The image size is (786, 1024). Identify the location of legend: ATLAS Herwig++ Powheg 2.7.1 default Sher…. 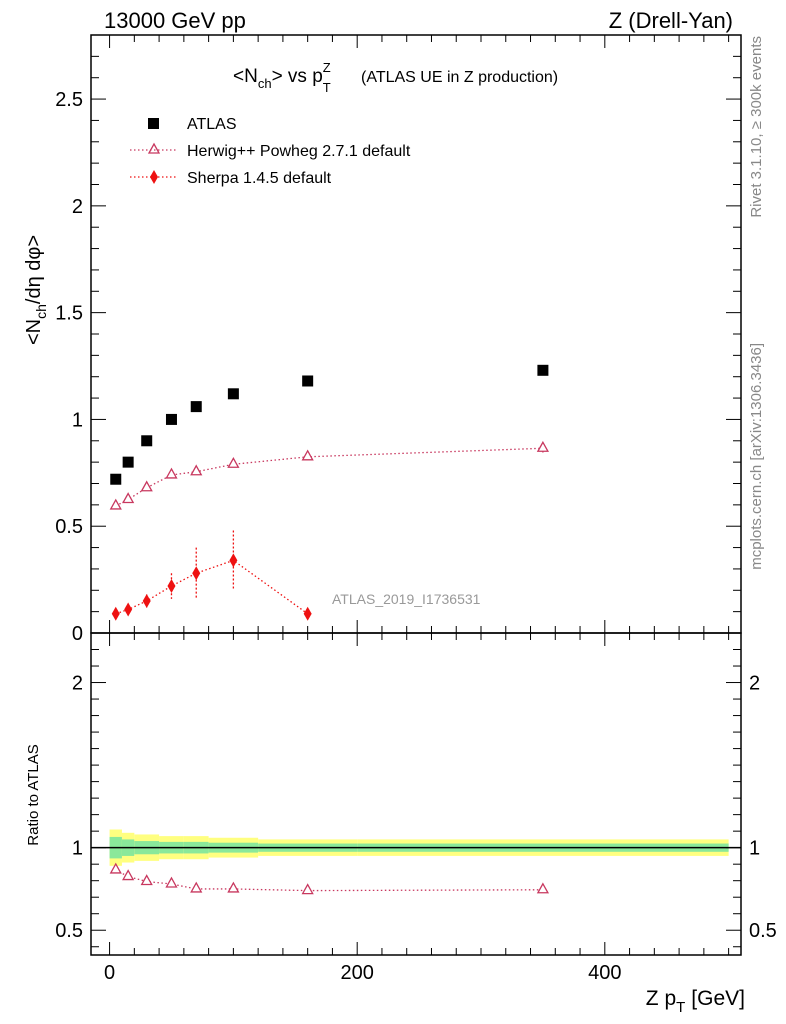
(270, 151).